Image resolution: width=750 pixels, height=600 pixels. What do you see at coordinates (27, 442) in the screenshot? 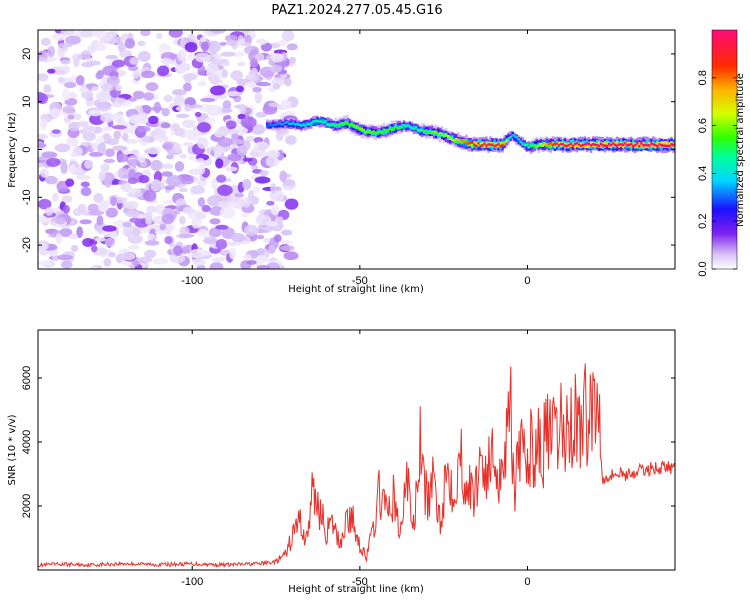
I see `y-tick-label: 4000` at bounding box center [27, 442].